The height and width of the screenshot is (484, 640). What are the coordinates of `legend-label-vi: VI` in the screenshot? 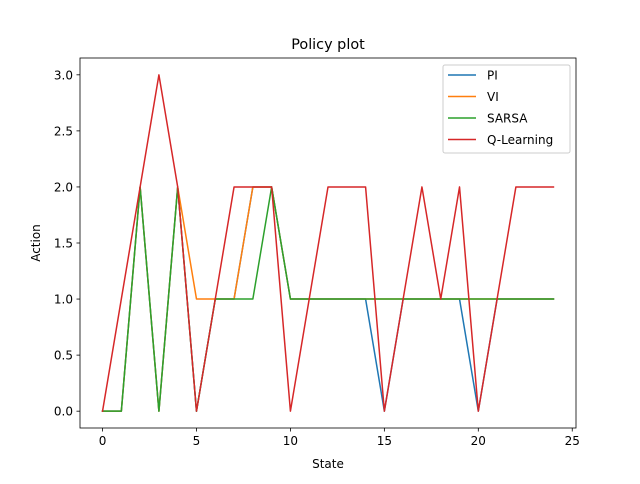 It's located at (493, 97).